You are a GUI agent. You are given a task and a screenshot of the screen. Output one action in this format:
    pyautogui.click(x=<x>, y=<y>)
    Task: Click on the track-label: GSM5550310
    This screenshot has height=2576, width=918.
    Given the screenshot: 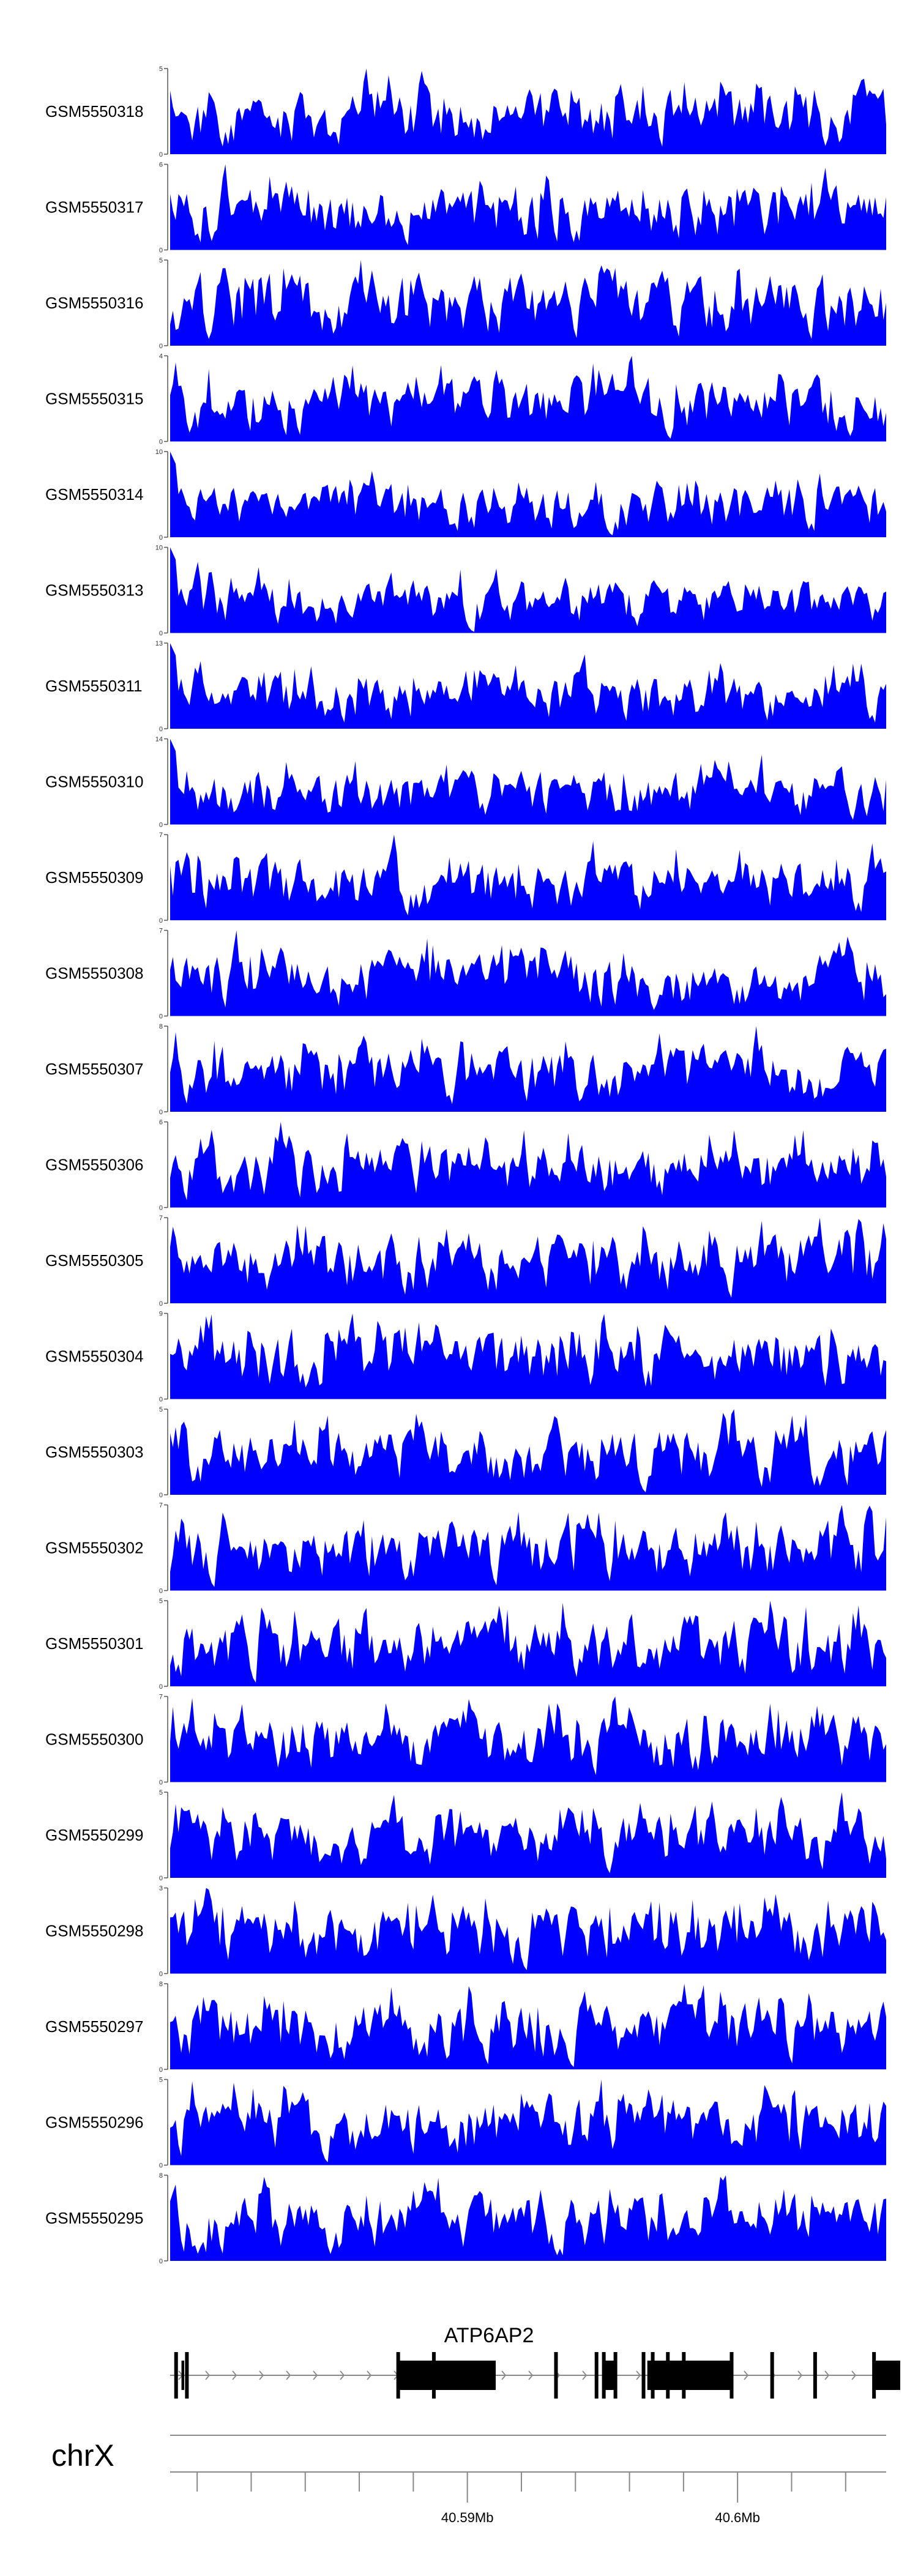 What is the action you would take?
    pyautogui.click(x=94, y=782)
    